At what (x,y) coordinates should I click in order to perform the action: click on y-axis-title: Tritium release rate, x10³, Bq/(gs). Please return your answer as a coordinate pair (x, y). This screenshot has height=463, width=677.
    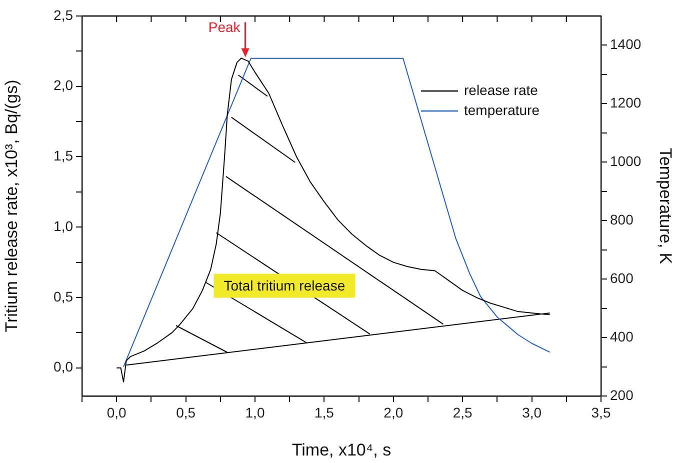
    Looking at the image, I should click on (11, 206).